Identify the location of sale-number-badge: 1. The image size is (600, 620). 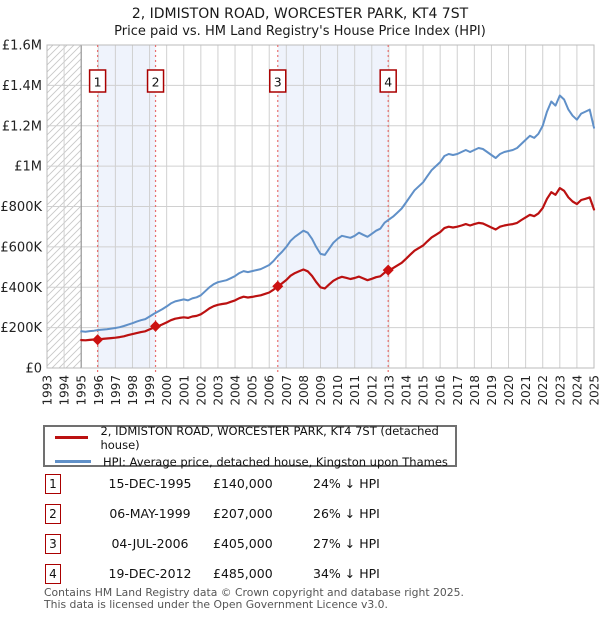
(53, 484).